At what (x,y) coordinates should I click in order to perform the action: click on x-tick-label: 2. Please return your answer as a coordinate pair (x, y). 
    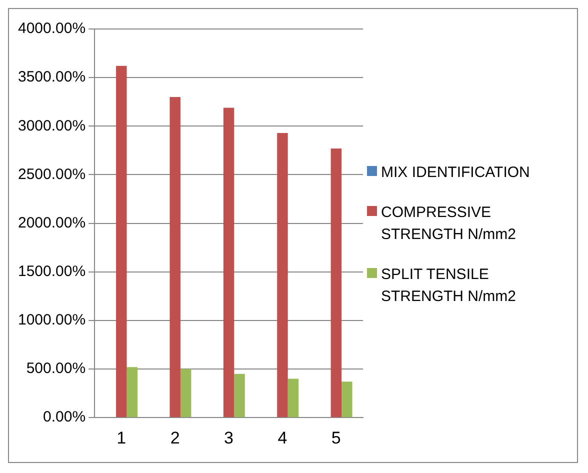
    Looking at the image, I should click on (175, 438).